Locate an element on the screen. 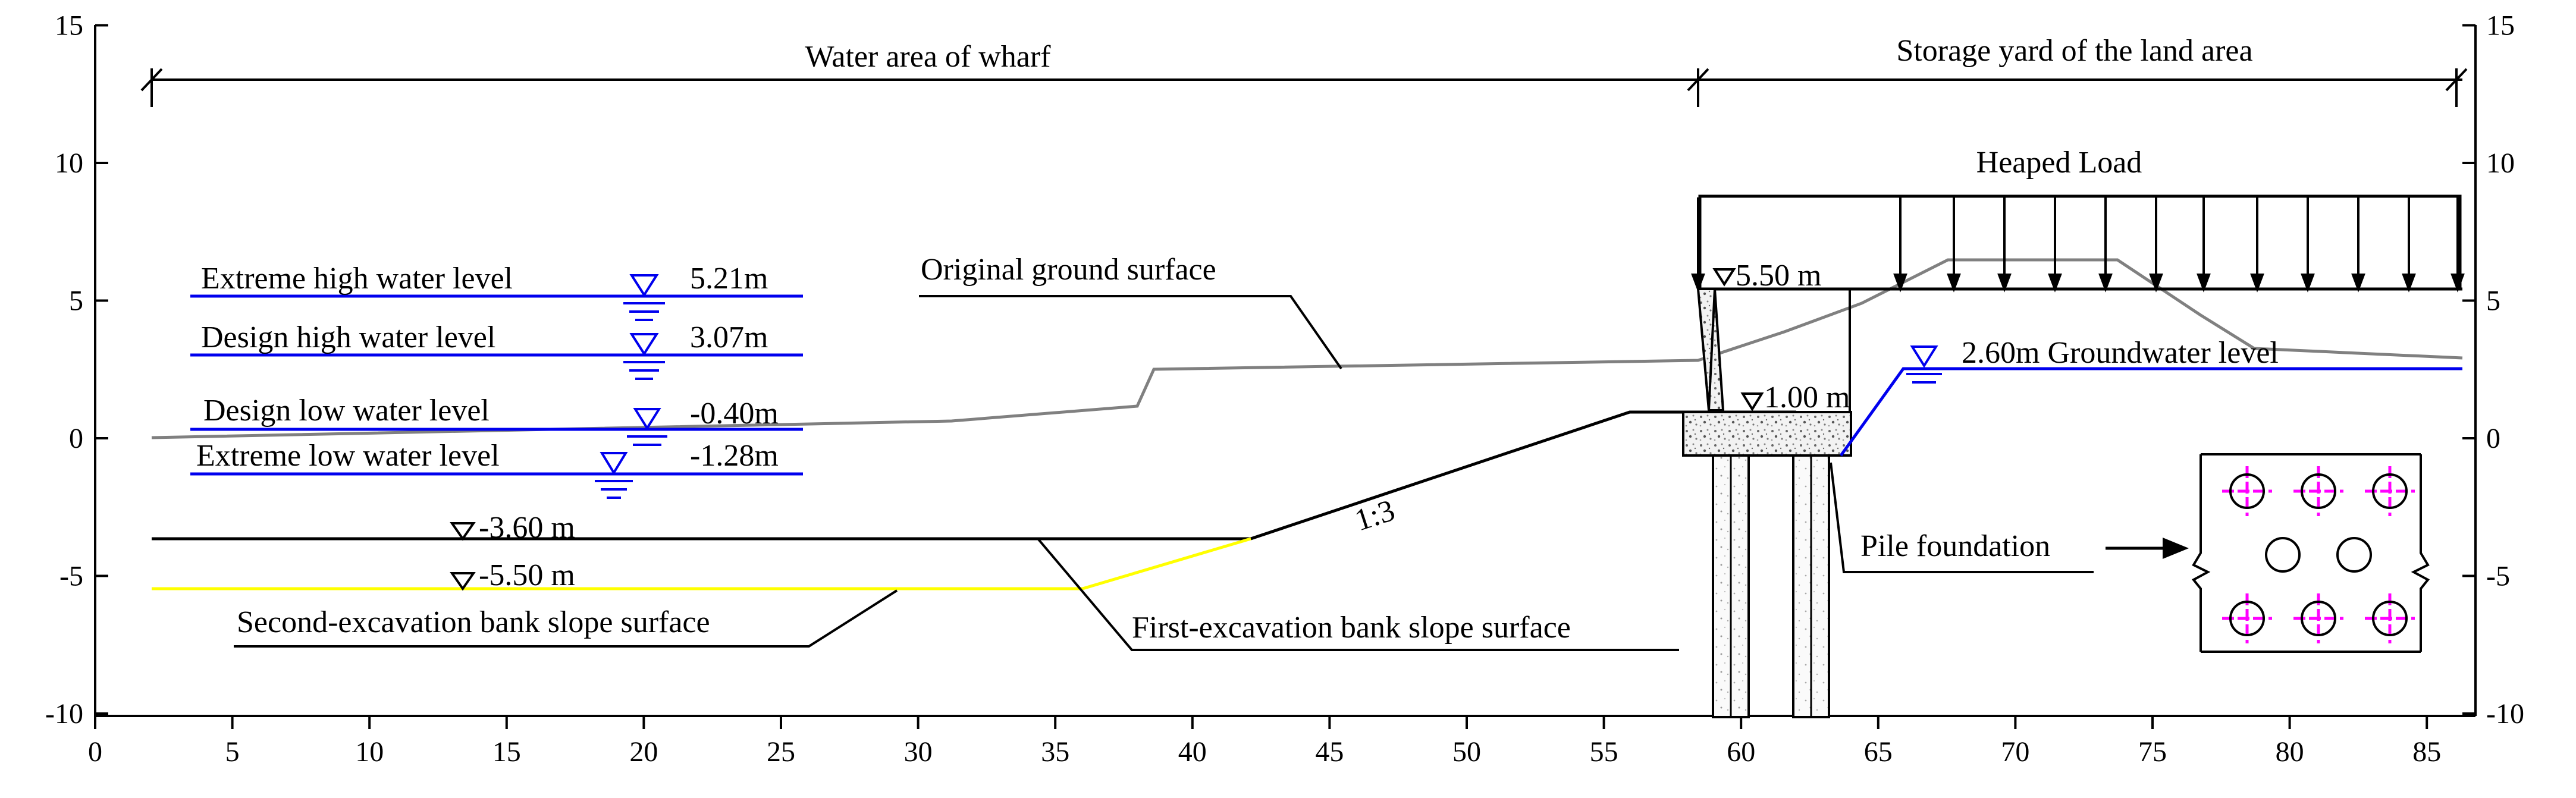  extreme-low-water-value: -1.28m is located at coordinates (734, 456).